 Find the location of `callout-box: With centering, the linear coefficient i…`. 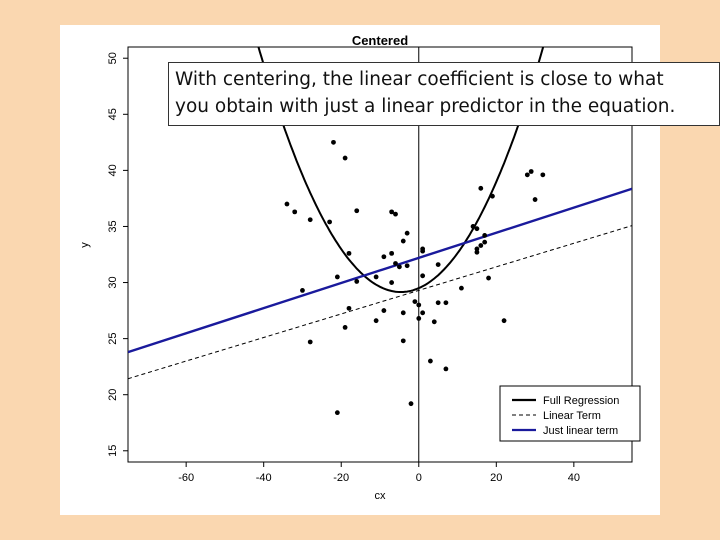

callout-box: With centering, the linear coefficient i… is located at coordinates (444, 94).